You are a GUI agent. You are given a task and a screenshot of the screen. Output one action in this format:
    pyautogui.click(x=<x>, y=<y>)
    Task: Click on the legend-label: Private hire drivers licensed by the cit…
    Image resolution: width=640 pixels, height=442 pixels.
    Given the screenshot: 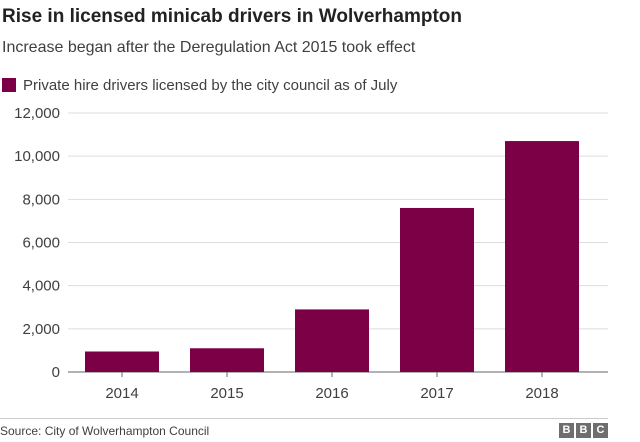 What is the action you would take?
    pyautogui.click(x=210, y=85)
    